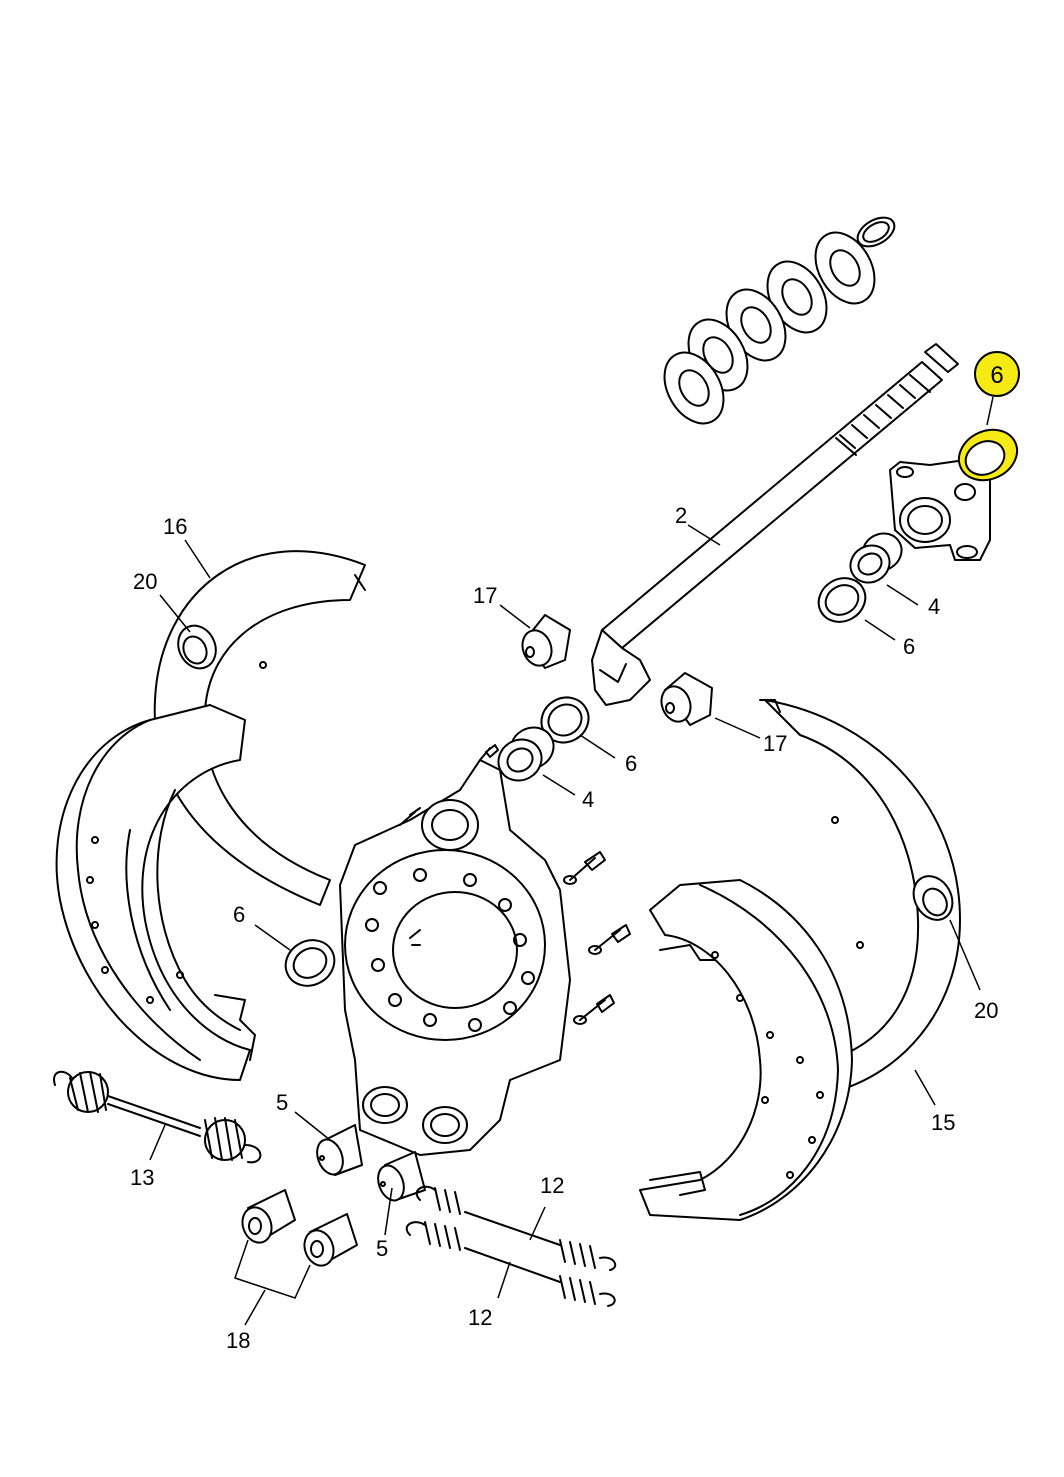 The width and height of the screenshot is (1064, 1477). What do you see at coordinates (746, 1050) in the screenshot?
I see `brake-shoe-right` at bounding box center [746, 1050].